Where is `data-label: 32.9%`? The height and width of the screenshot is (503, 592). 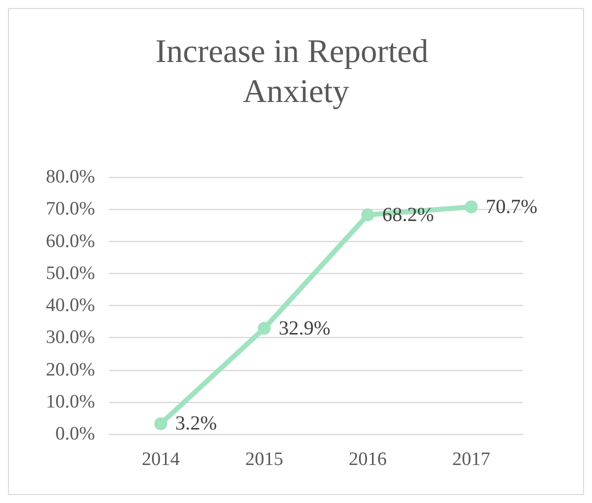
data-label: 32.9% is located at coordinates (304, 328).